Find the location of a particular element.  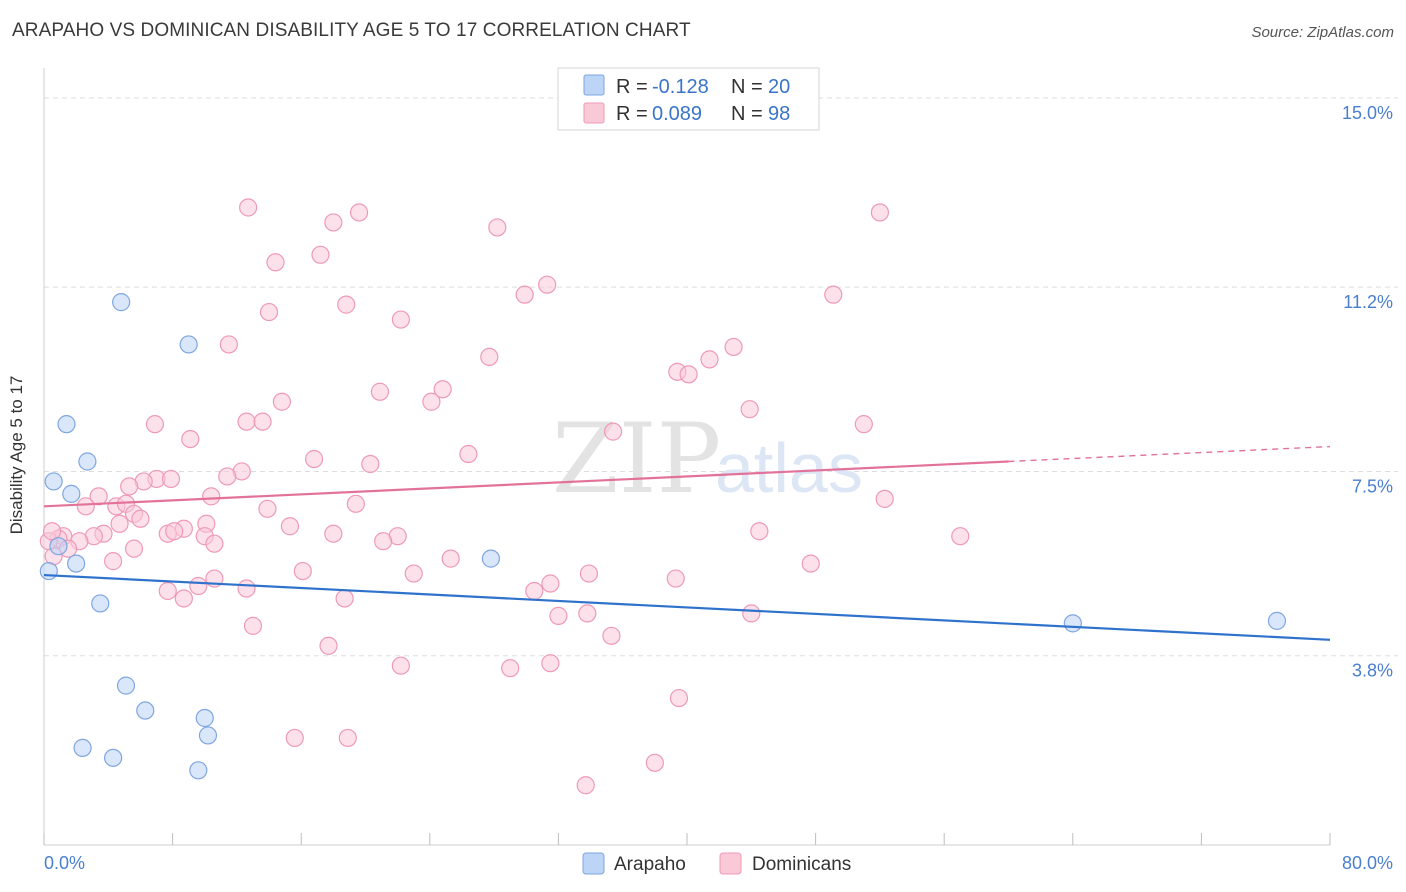

watermark-zip: ZIP is located at coordinates (636, 459).